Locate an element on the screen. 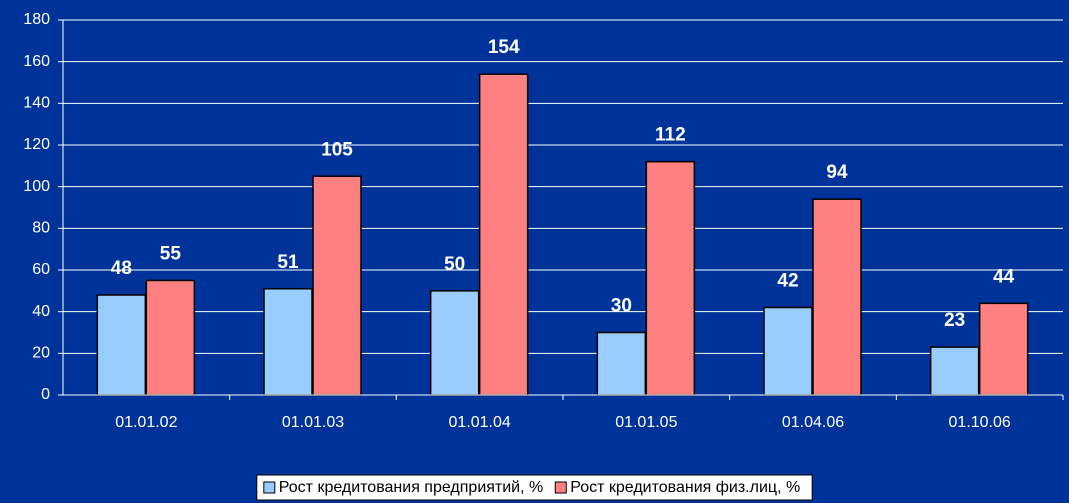 Image resolution: width=1069 pixels, height=503 pixels. value-label: 23 is located at coordinates (954, 320).